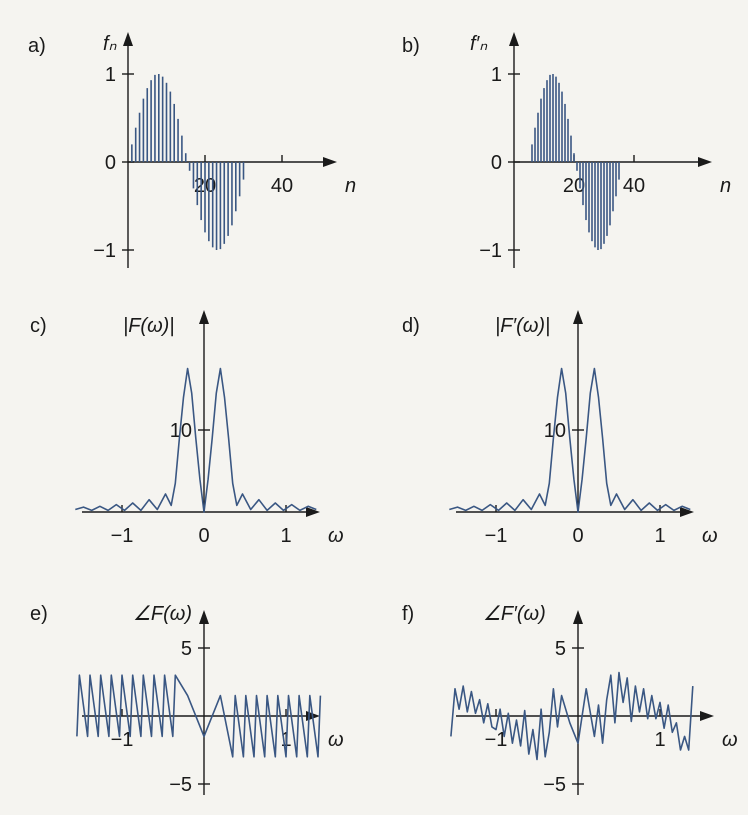 Image resolution: width=748 pixels, height=815 pixels. Describe the element at coordinates (330, 162) in the screenshot. I see `panel-a-x-arrow` at that location.